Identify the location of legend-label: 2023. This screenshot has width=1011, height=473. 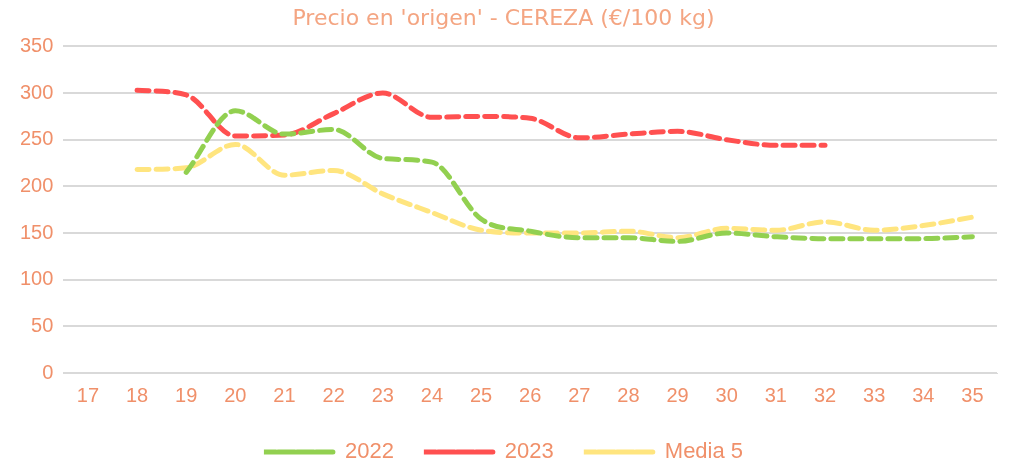
(529, 451).